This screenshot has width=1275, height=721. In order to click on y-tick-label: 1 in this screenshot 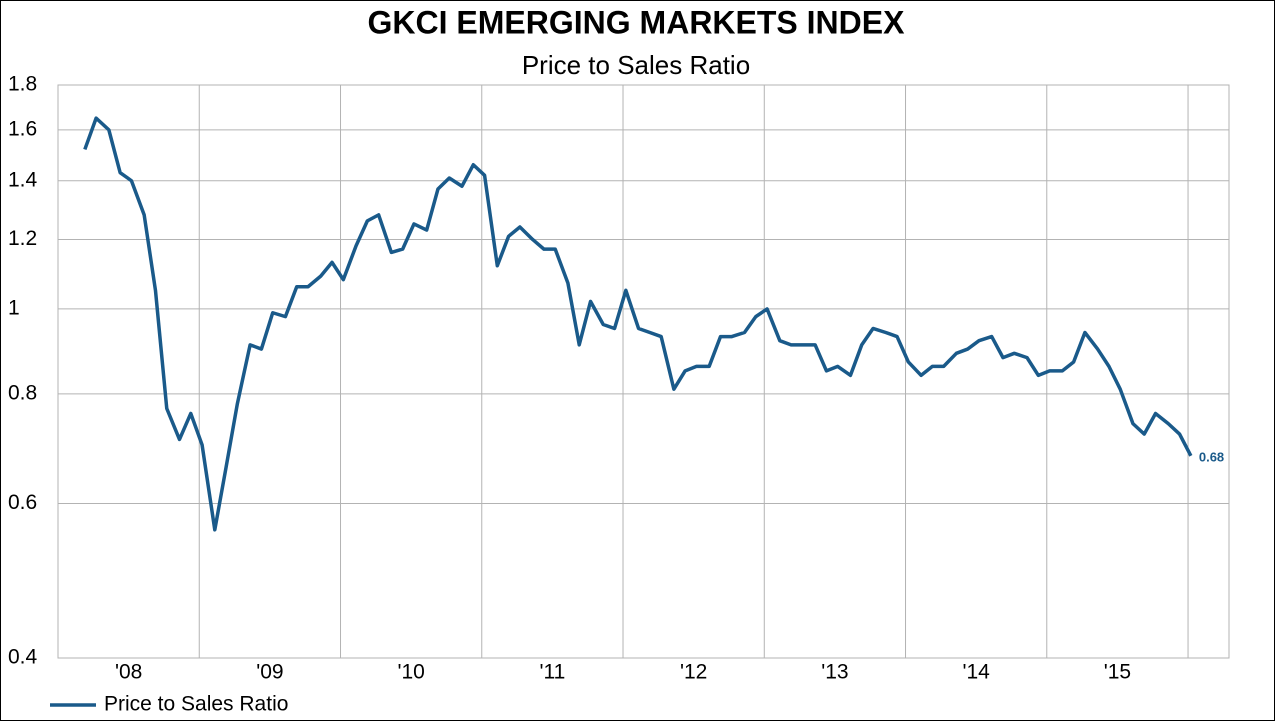, I will do `click(14, 307)`.